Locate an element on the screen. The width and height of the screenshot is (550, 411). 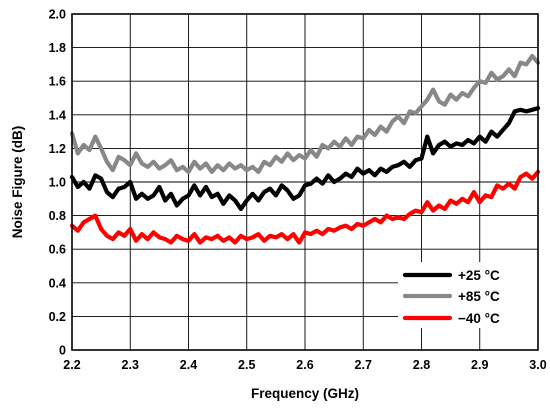
y-tick-label: 0.4 is located at coordinates (57, 283).